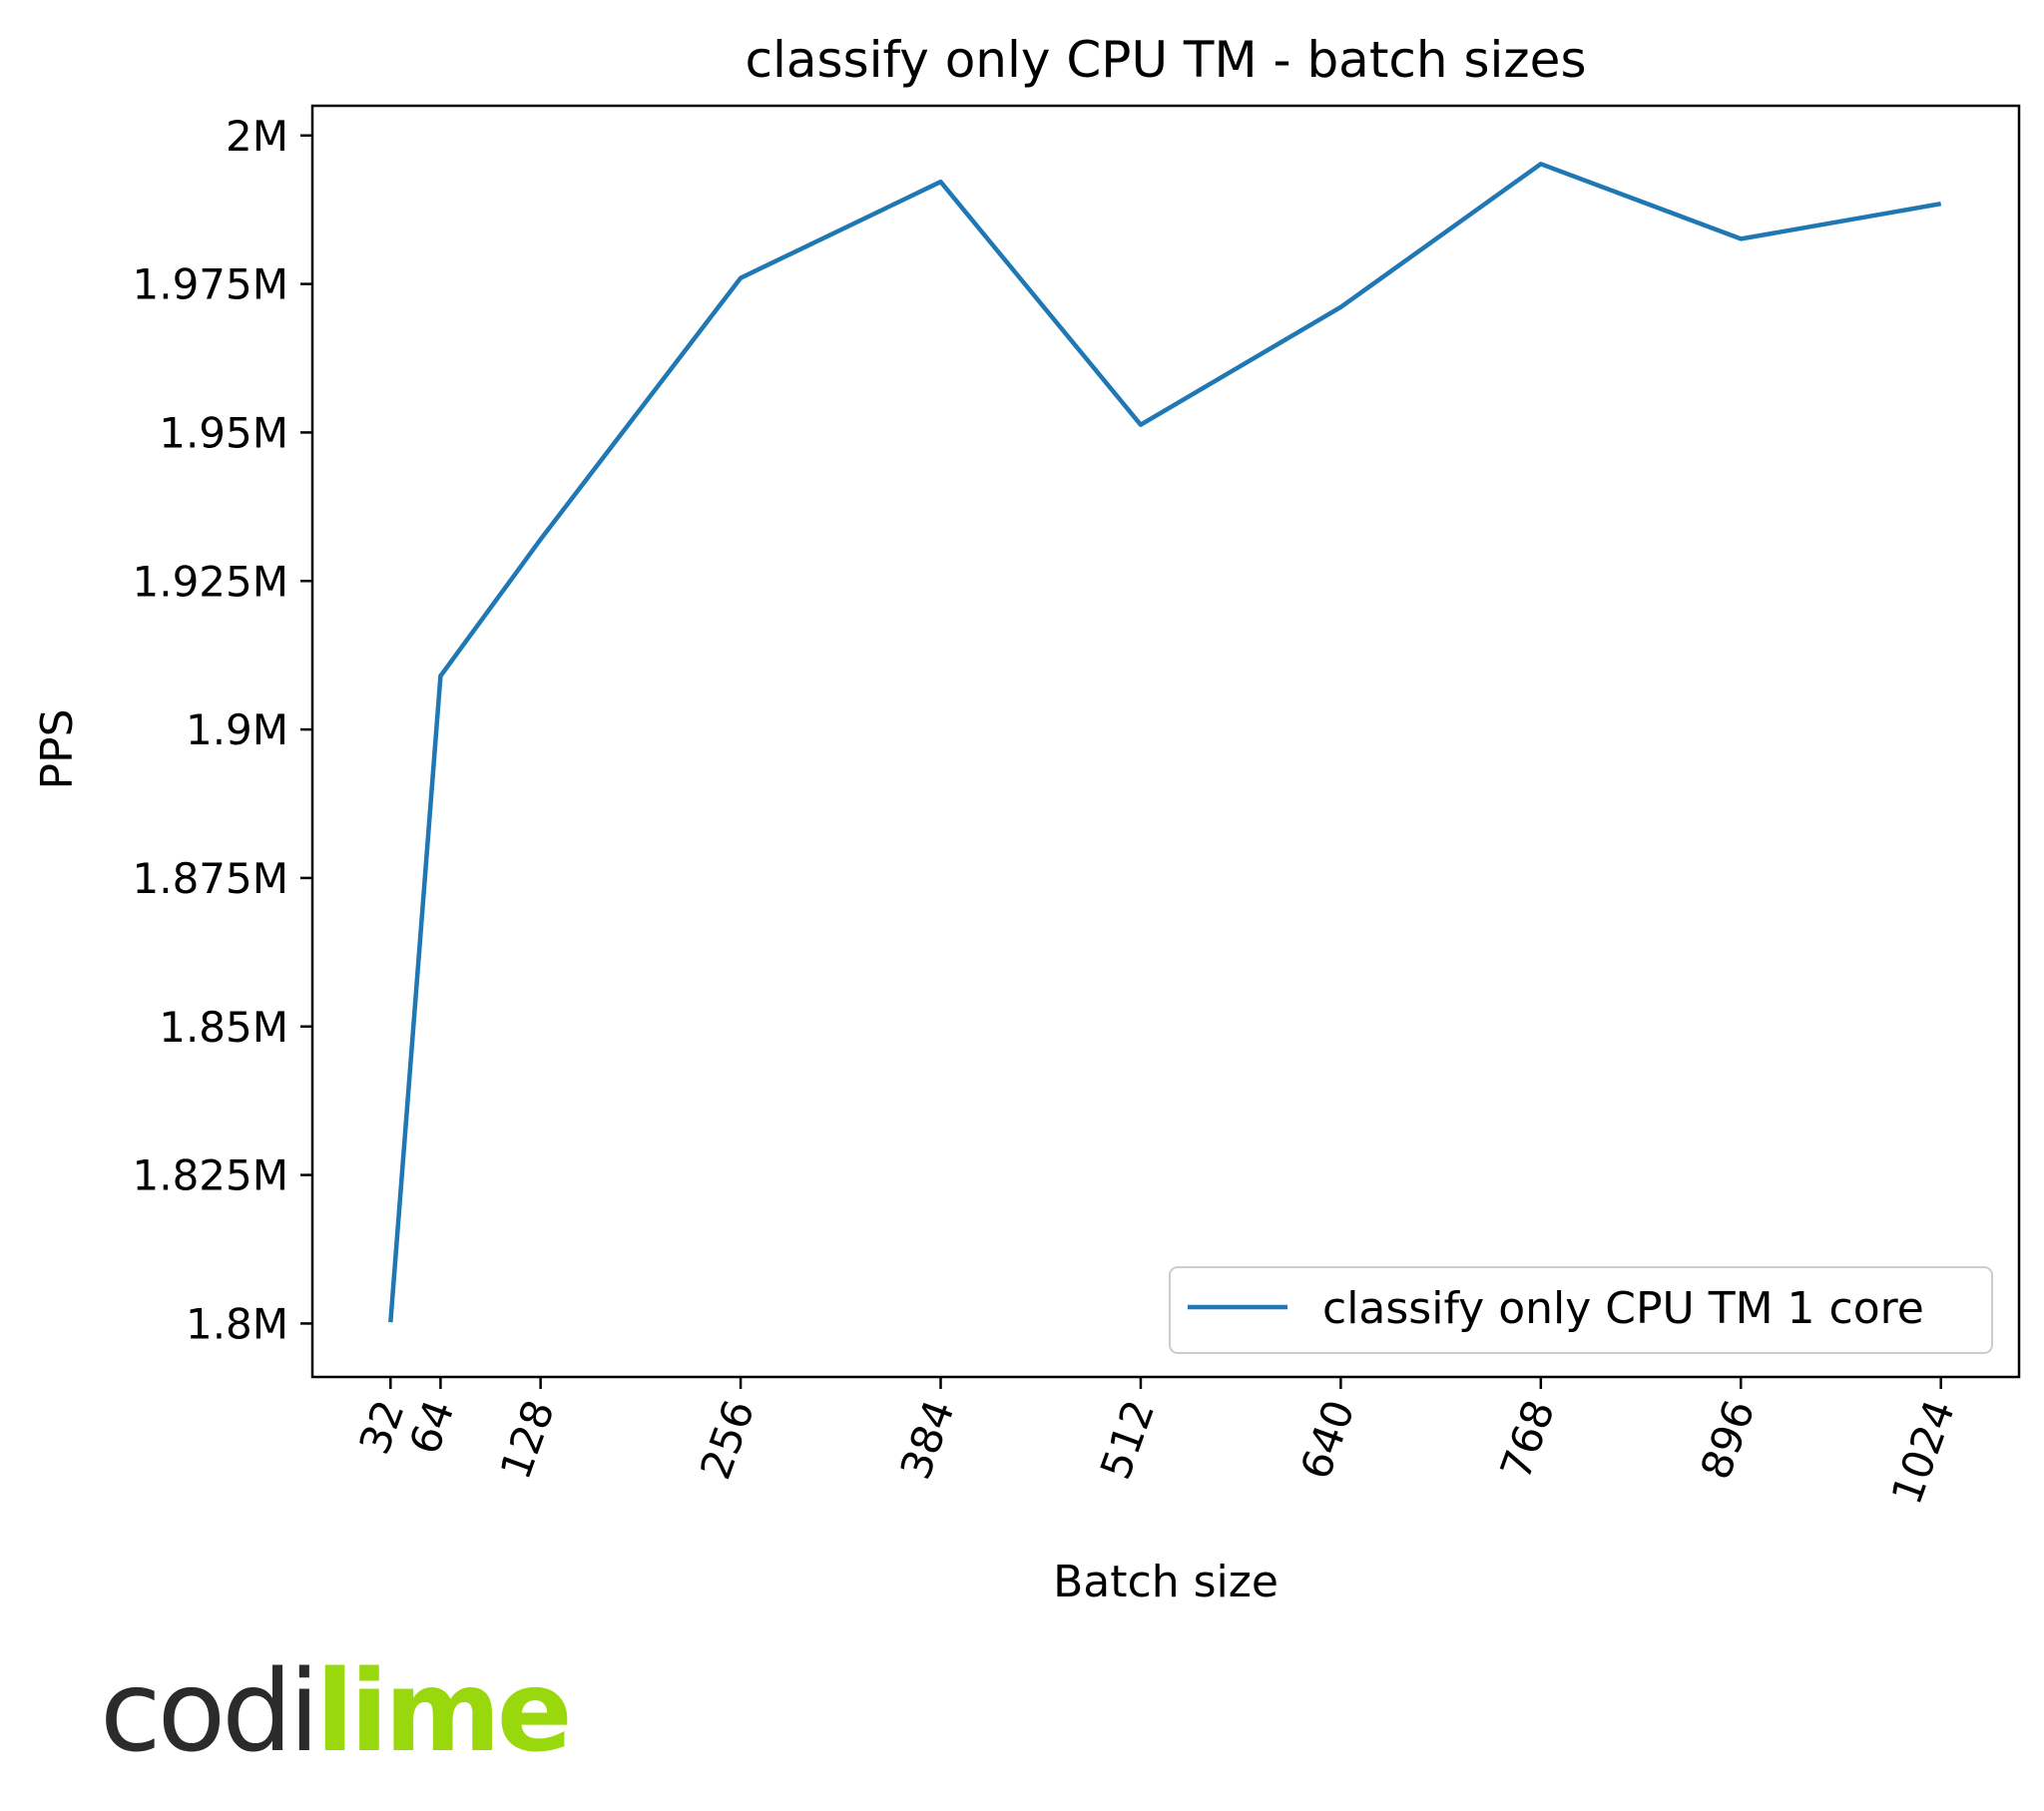 The image size is (2044, 1811). Describe the element at coordinates (57, 749) in the screenshot. I see `y-axis-label: PPS` at that location.